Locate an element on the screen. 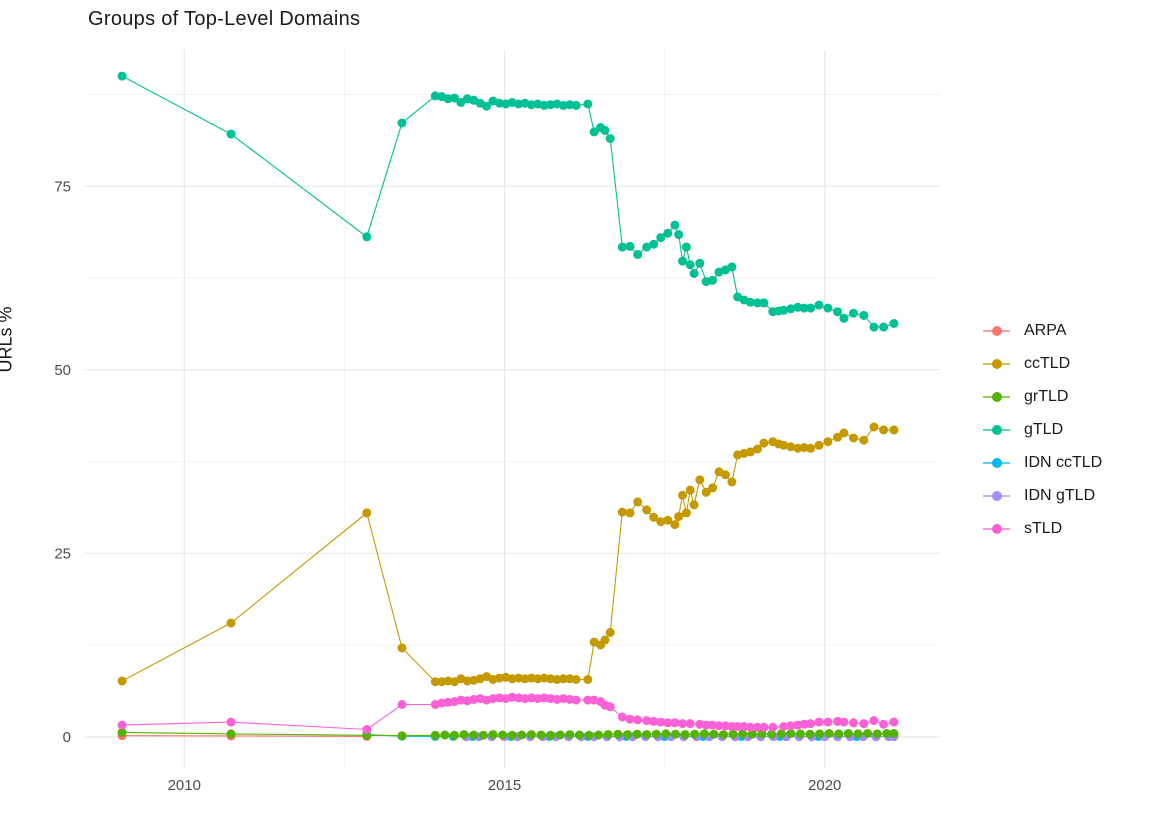 The width and height of the screenshot is (1164, 827). legend-item-idn-gtld: IDN gTLD is located at coordinates (1042, 495).